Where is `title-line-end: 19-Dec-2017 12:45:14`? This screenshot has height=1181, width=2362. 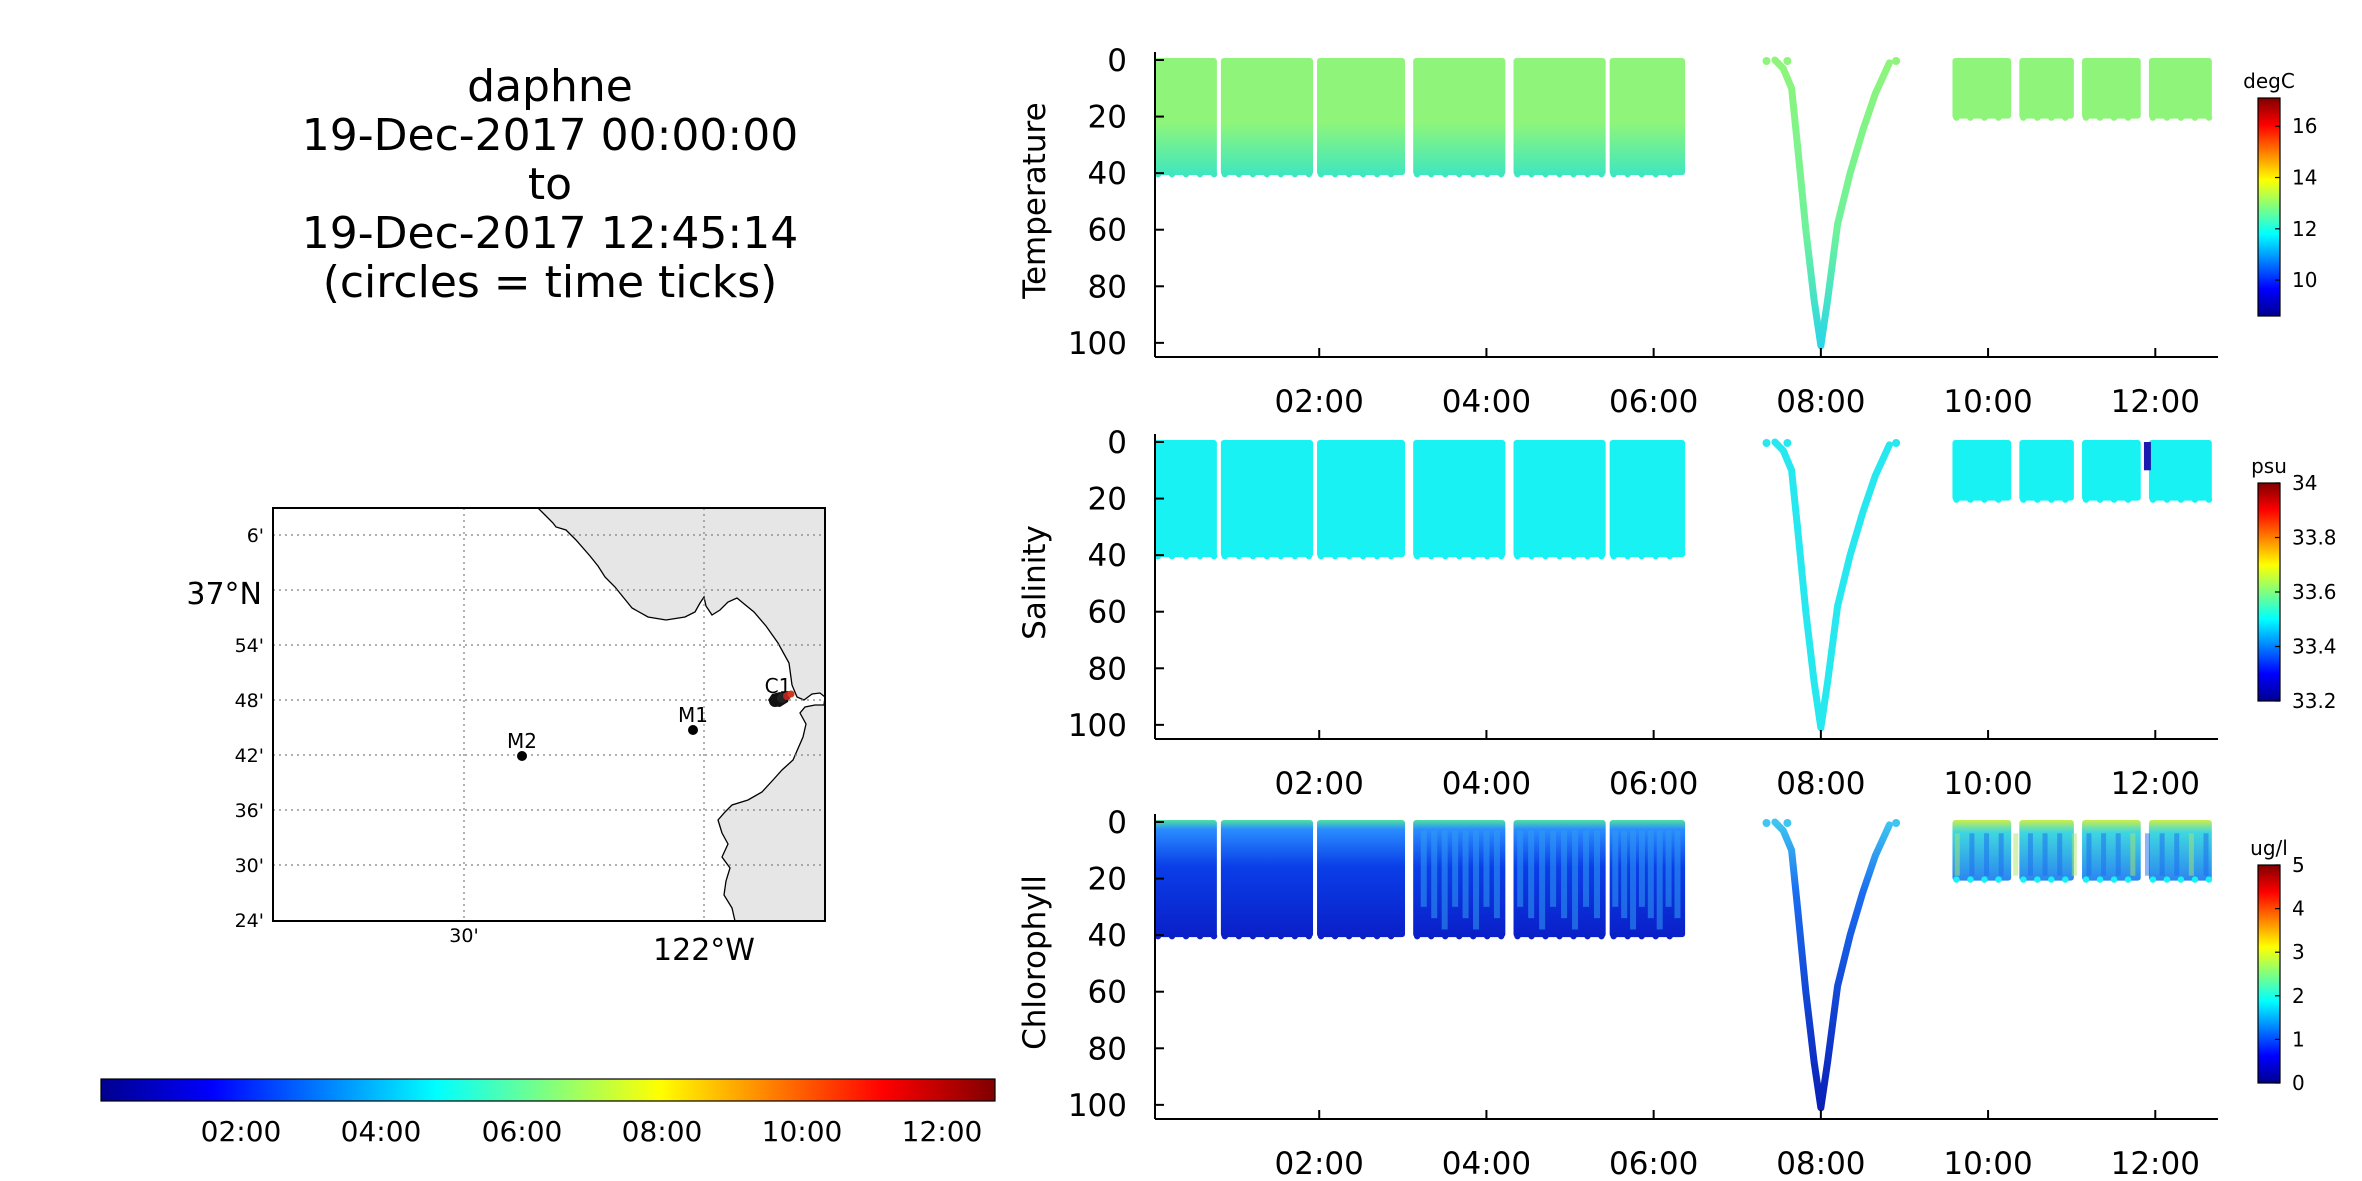 title-line-end: 19-Dec-2017 12:45:14 is located at coordinates (550, 233).